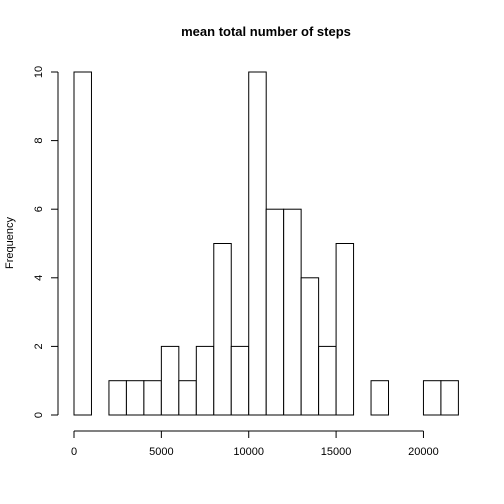  Describe the element at coordinates (248, 452) in the screenshot. I see `x-tick-label: 10000` at that location.